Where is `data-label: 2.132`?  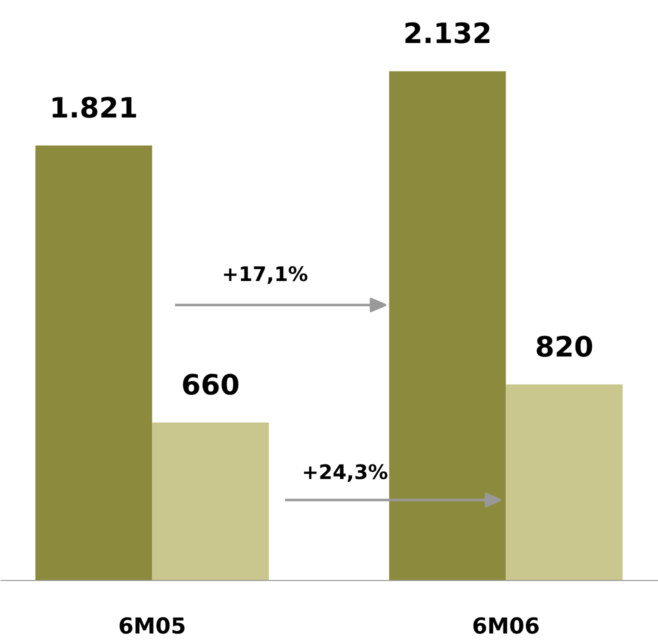
data-label: 2.132 is located at coordinates (447, 33).